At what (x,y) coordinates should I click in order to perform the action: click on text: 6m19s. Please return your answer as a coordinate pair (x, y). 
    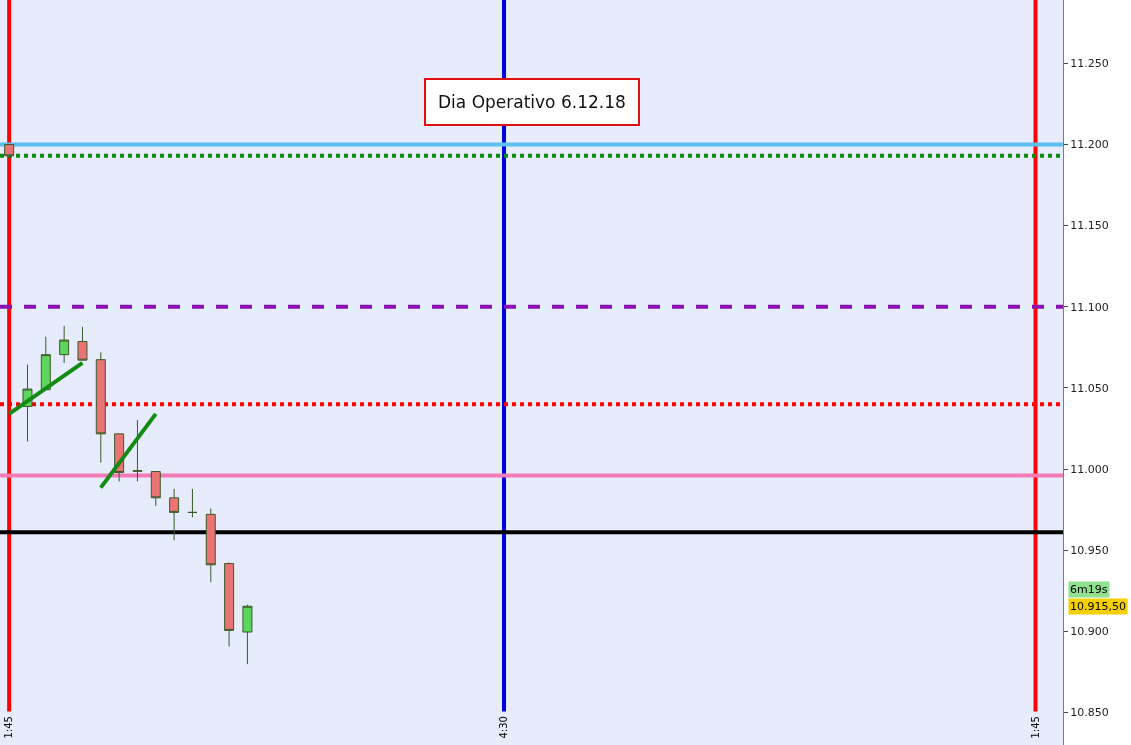
    Looking at the image, I should click on (1089, 589).